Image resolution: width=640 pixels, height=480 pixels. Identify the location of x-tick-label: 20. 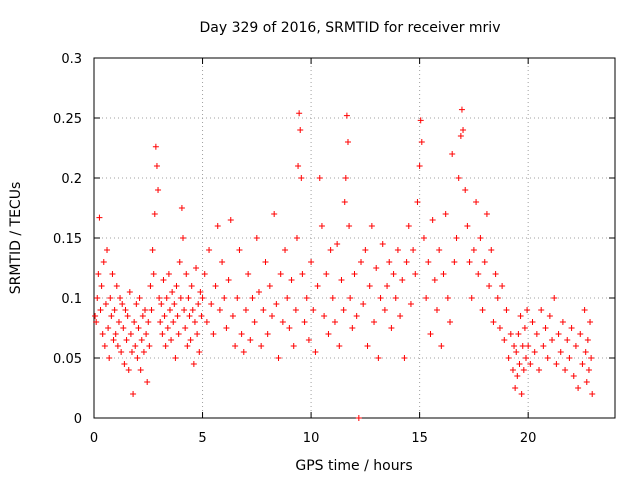
(528, 438).